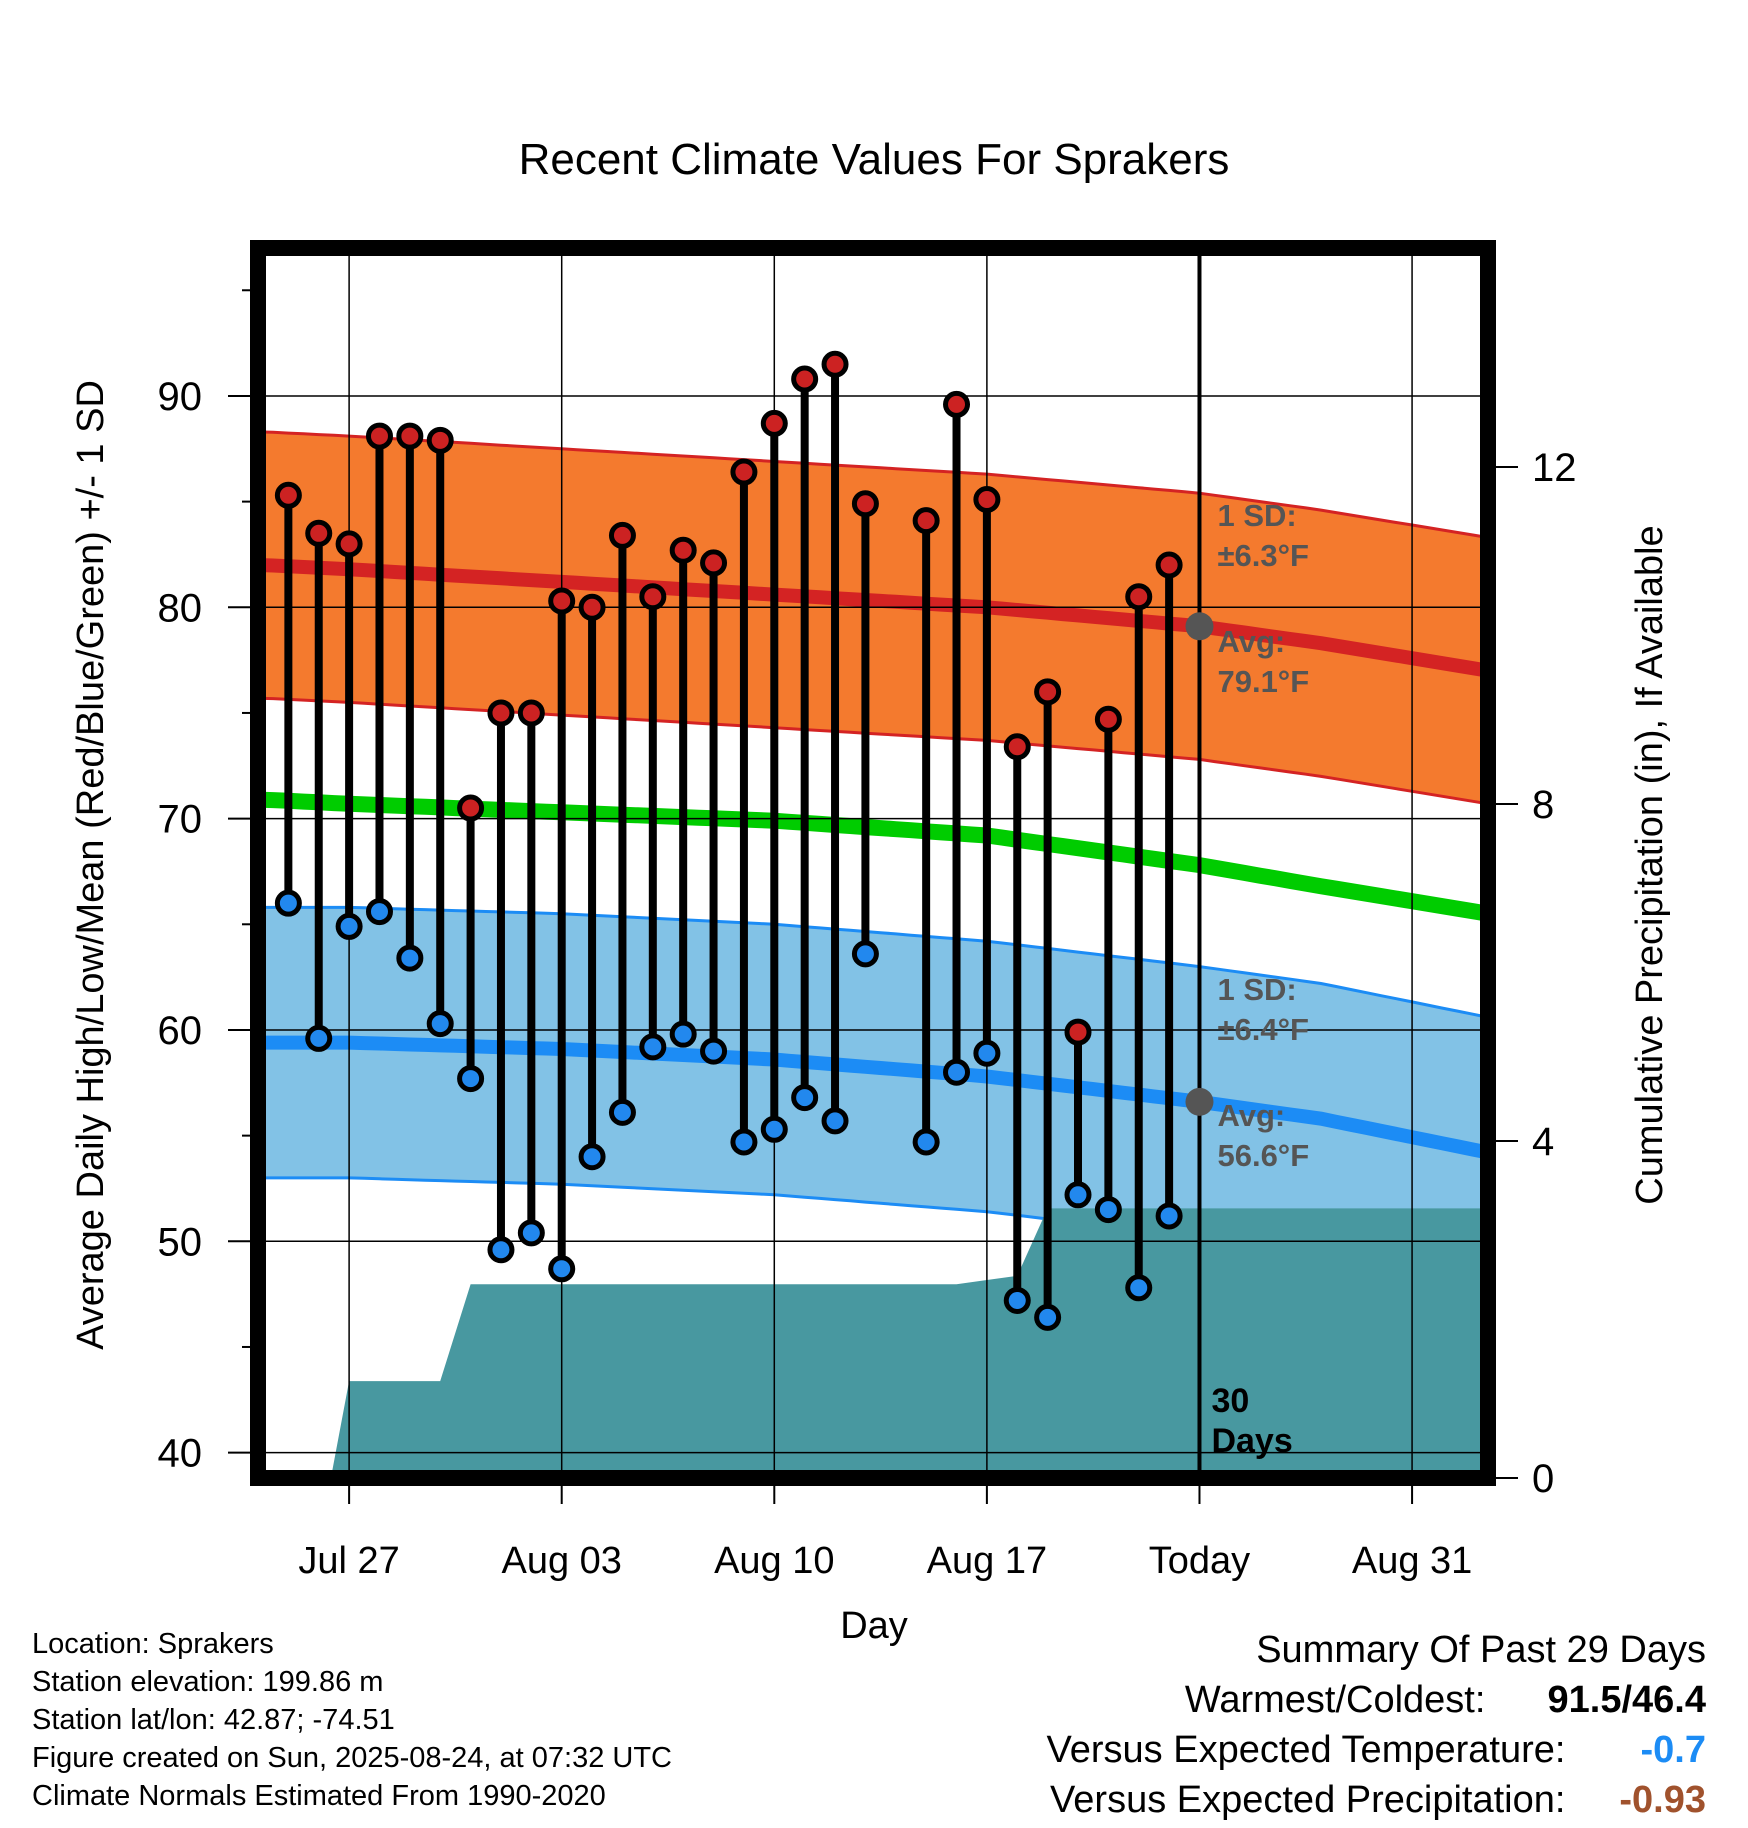 The height and width of the screenshot is (1828, 1748). What do you see at coordinates (1263, 681) in the screenshot?
I see `high-avg-value: 79.1°F` at bounding box center [1263, 681].